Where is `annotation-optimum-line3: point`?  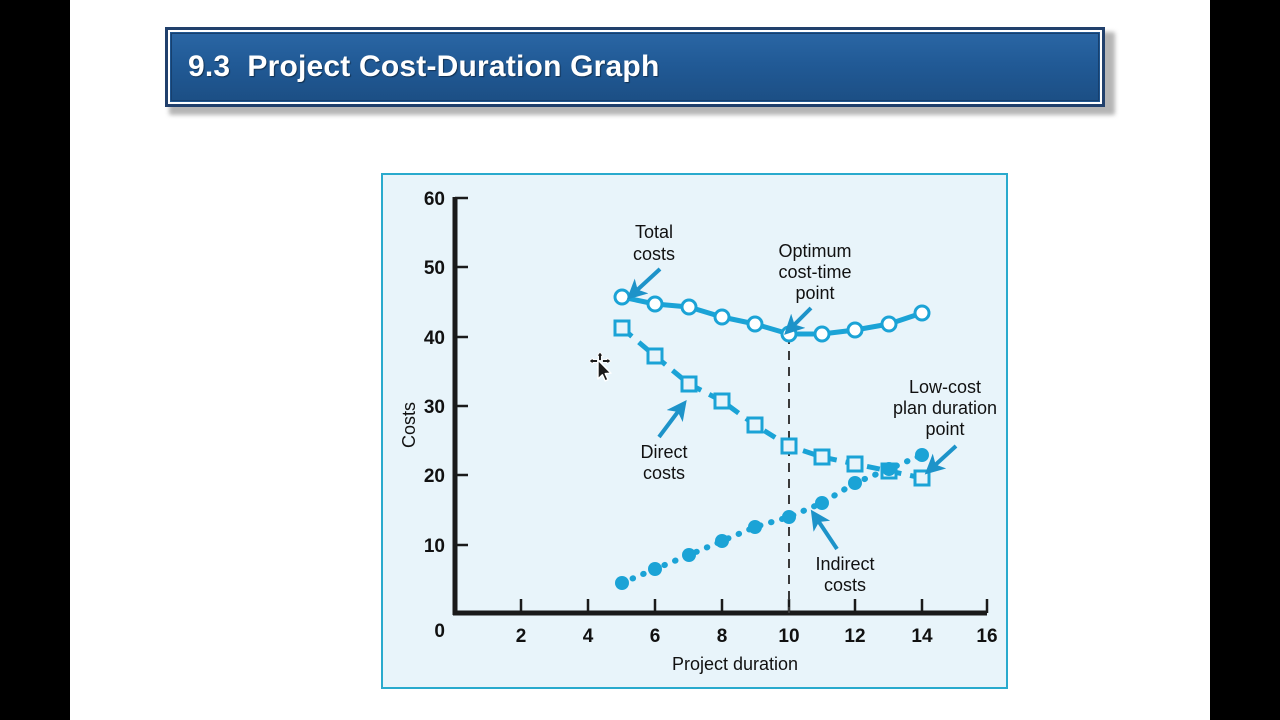 annotation-optimum-line3: point is located at coordinates (814, 293).